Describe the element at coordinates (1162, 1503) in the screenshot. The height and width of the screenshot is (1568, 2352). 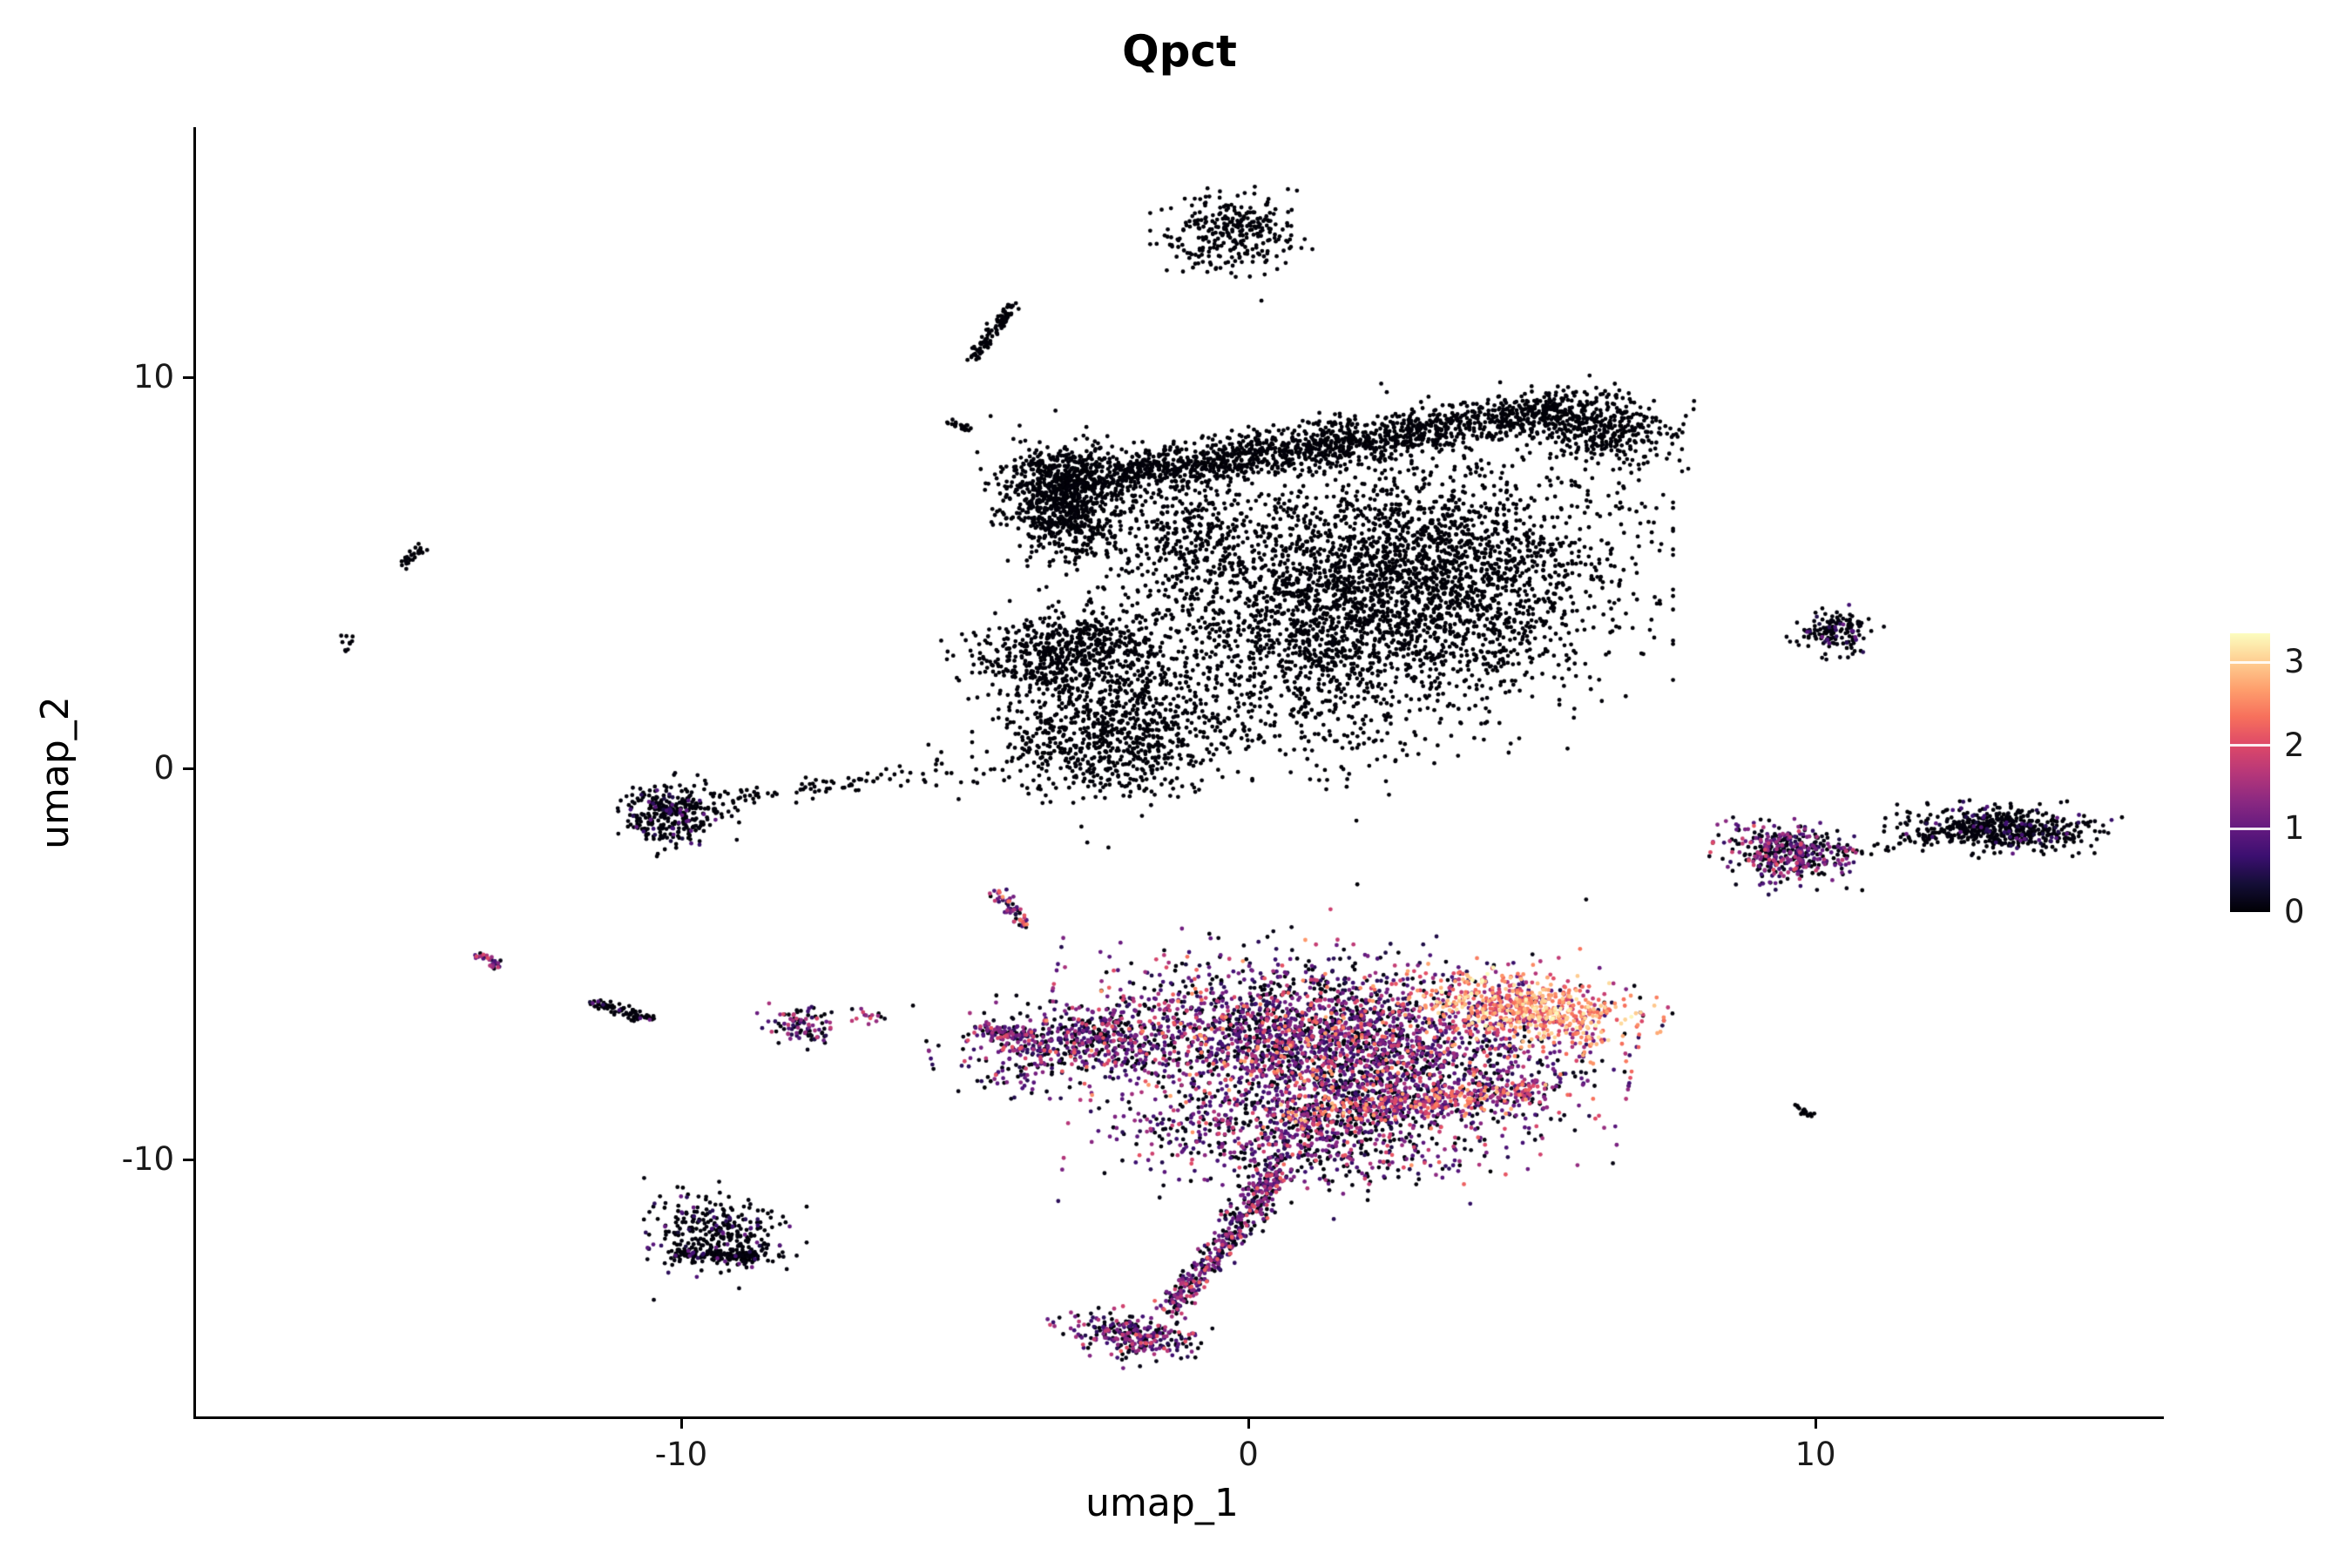
I see `x-axis-title: umap_1` at that location.